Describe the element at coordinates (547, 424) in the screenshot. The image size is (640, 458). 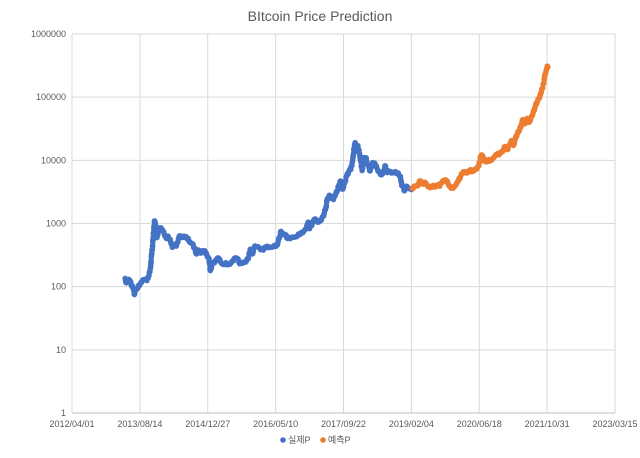
I see `x-tick-label: 2021/10/31` at that location.